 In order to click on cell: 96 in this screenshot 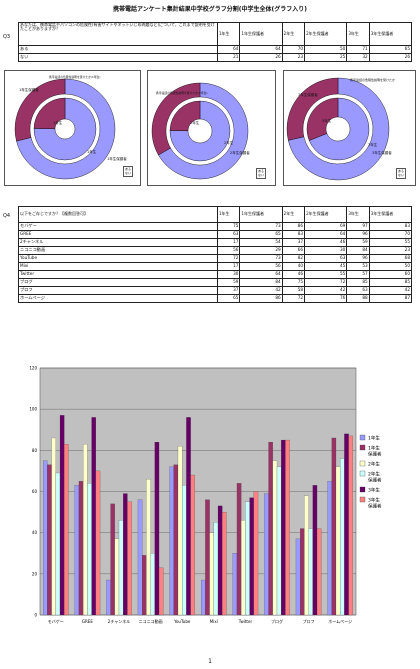, I will do `click(358, 234)`.